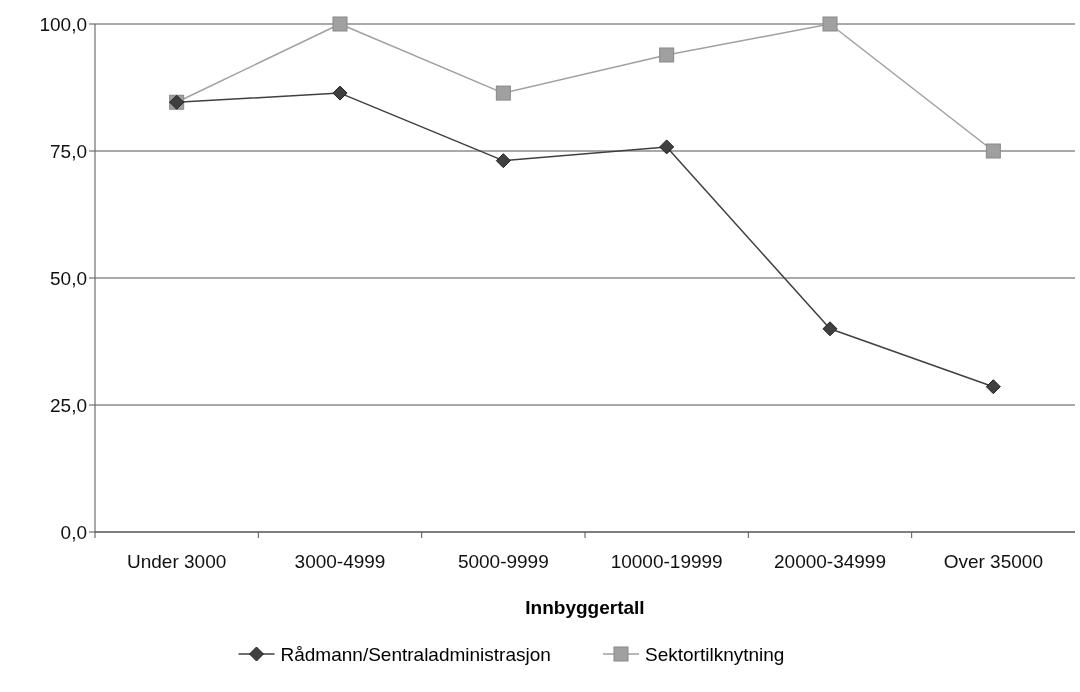  Describe the element at coordinates (177, 561) in the screenshot. I see `x-tick-label: Under 3000` at that location.